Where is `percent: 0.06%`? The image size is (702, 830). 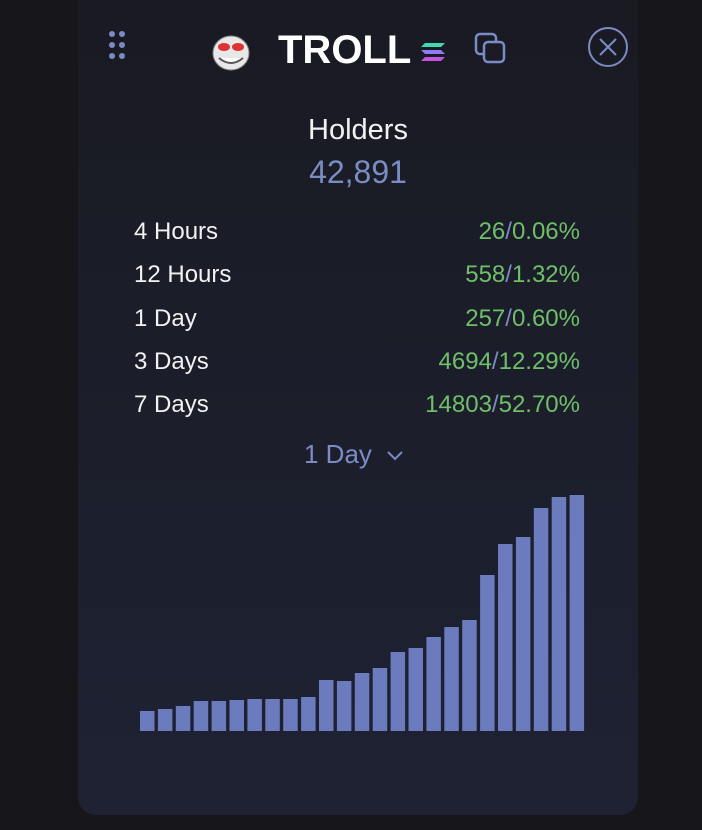
percent: 0.06% is located at coordinates (545, 231).